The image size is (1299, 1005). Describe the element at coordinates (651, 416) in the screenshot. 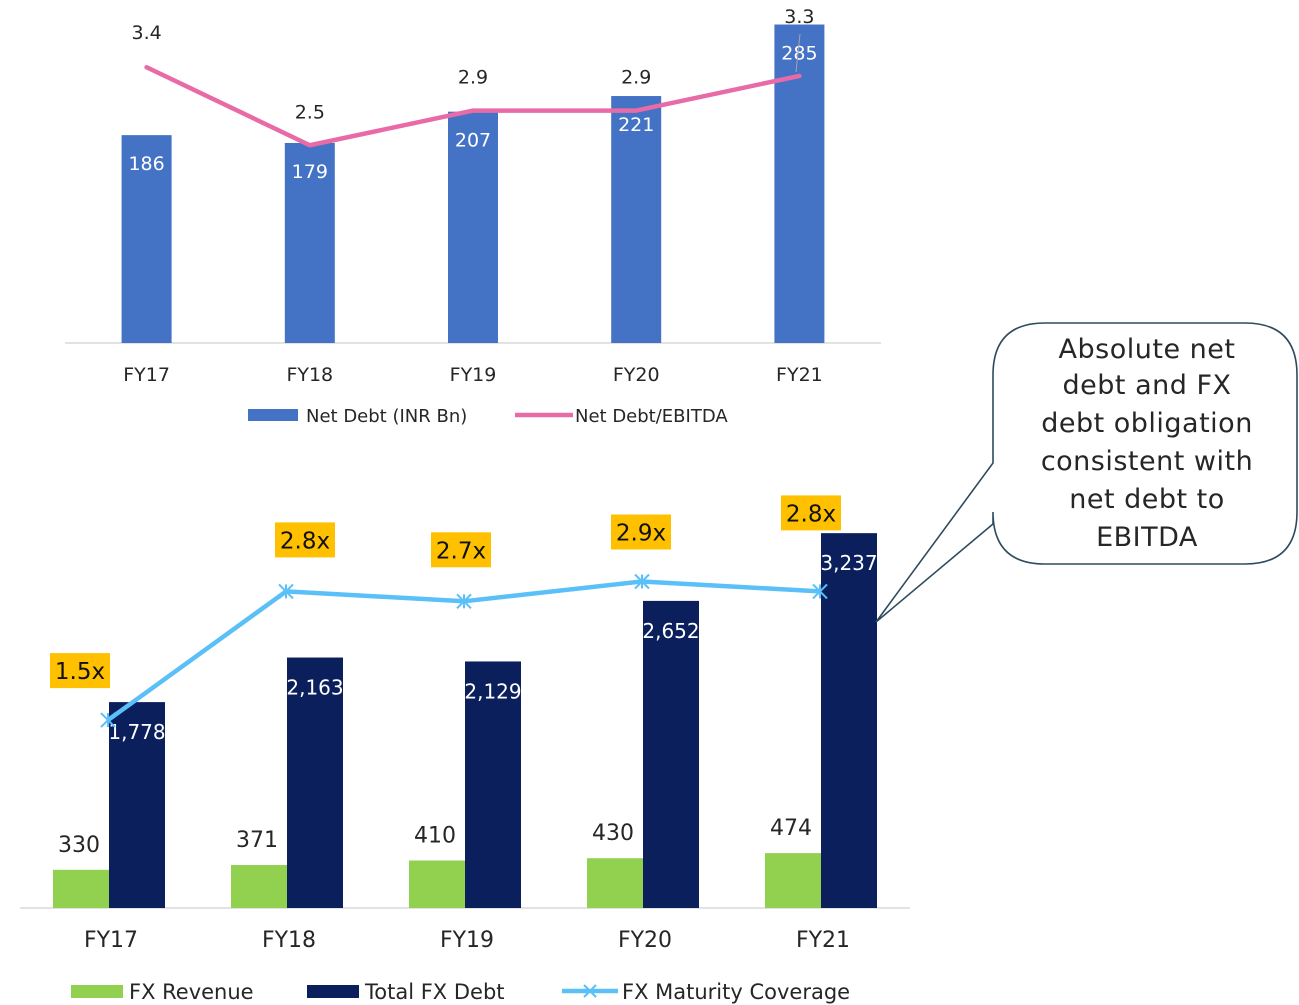

I see `legend-label-net-debt-ebitda: Net Debt/EBITDA` at that location.